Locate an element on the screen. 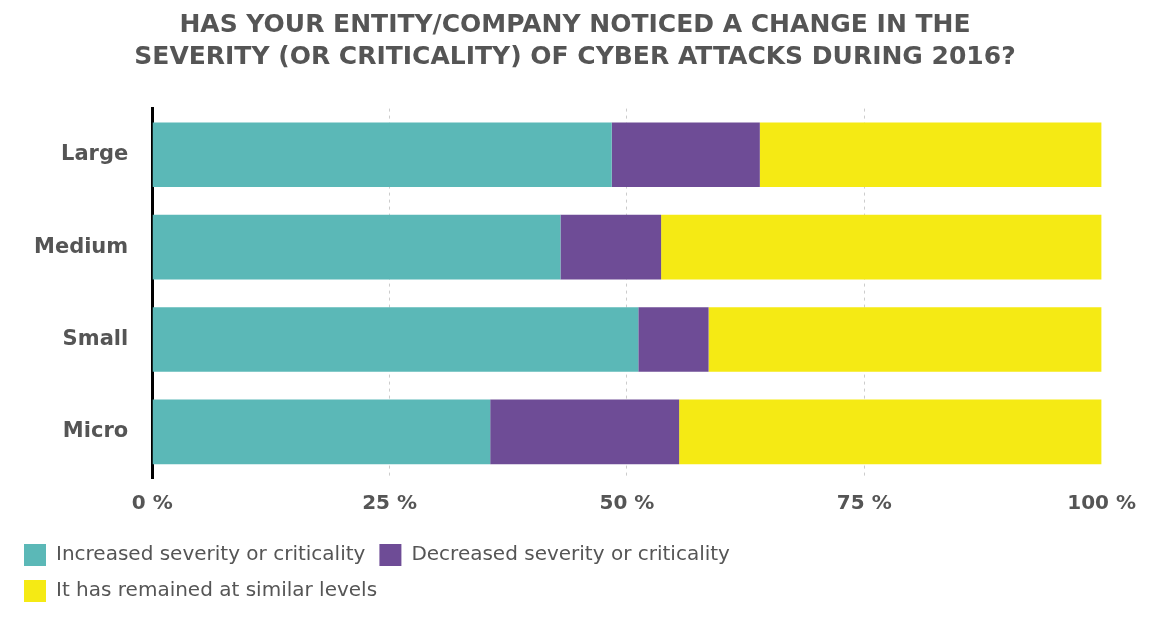 The image size is (1150, 621). chart-title: HAS YOUR ENTITY/COMPANY NOTICED A CHANGE IN THE SEVERITY (OR CRITICALITY) OF CYBER ATTACKS DURING 2016? is located at coordinates (575, 40).